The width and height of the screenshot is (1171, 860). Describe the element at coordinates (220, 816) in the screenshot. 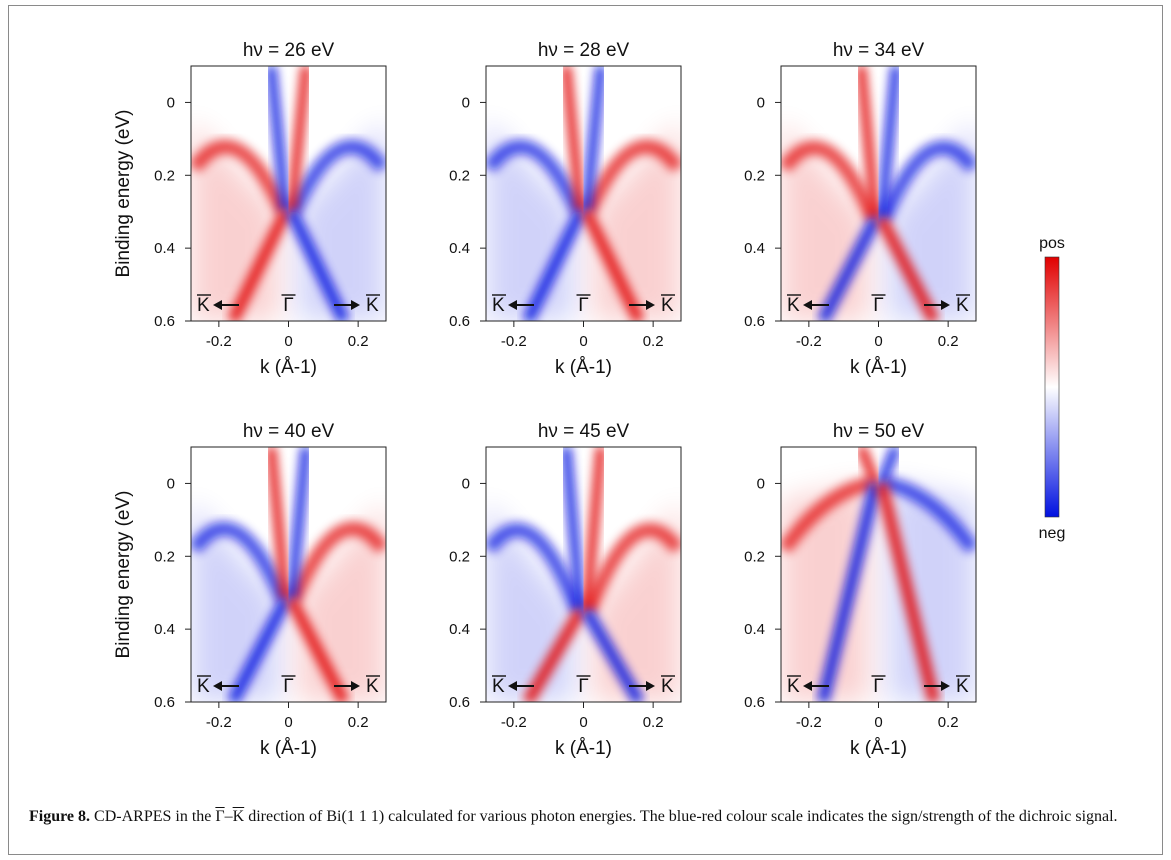

I see `caption-symbol-gamma: Γ` at that location.